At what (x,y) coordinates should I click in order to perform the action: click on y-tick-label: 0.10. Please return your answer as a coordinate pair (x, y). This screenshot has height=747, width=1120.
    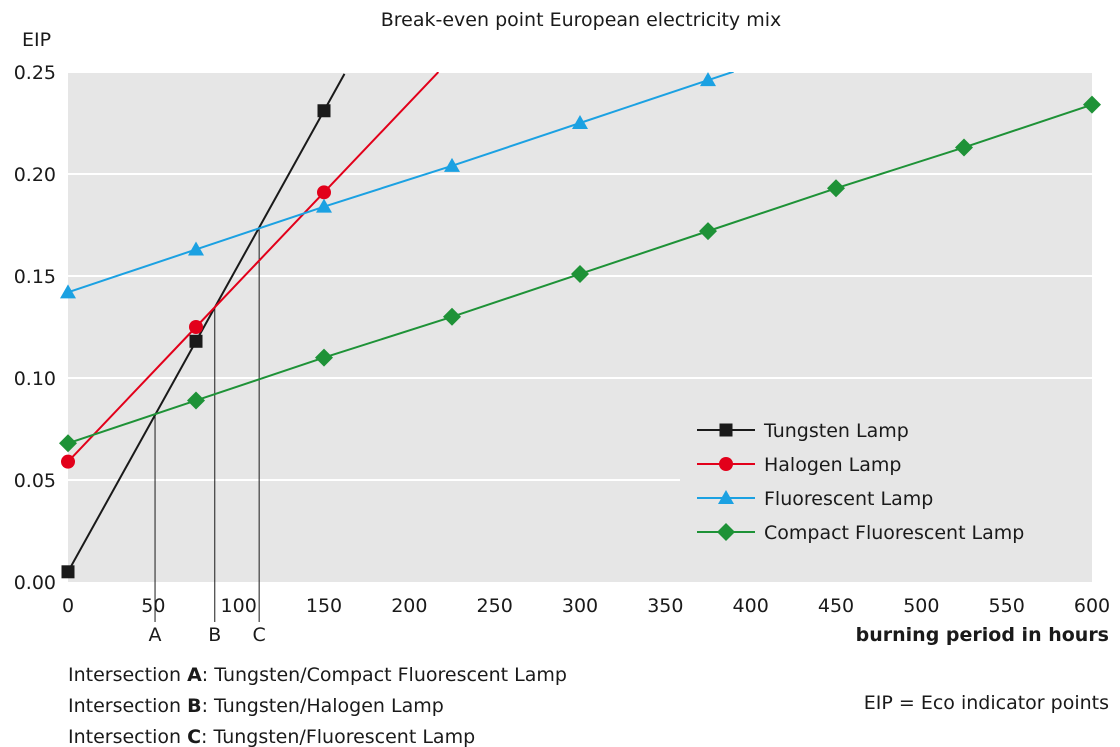
    Looking at the image, I should click on (35, 379).